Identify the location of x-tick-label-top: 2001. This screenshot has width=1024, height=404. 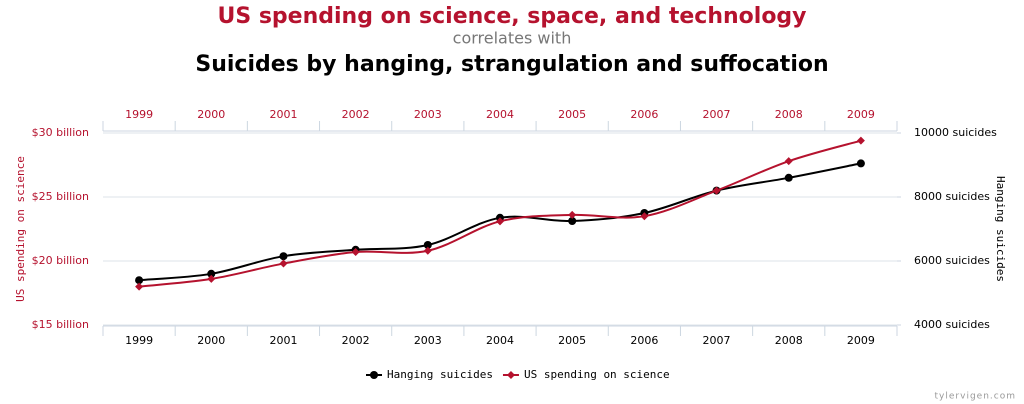
(283, 114).